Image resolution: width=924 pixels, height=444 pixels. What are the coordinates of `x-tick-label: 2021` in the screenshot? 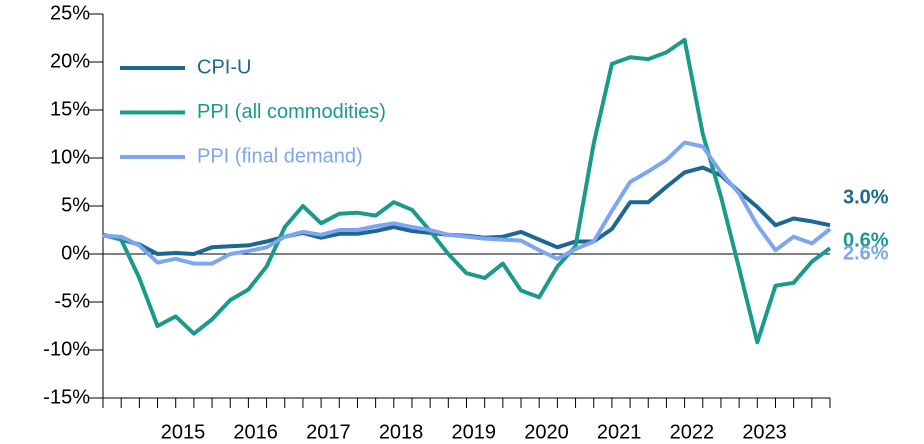 It's located at (619, 432).